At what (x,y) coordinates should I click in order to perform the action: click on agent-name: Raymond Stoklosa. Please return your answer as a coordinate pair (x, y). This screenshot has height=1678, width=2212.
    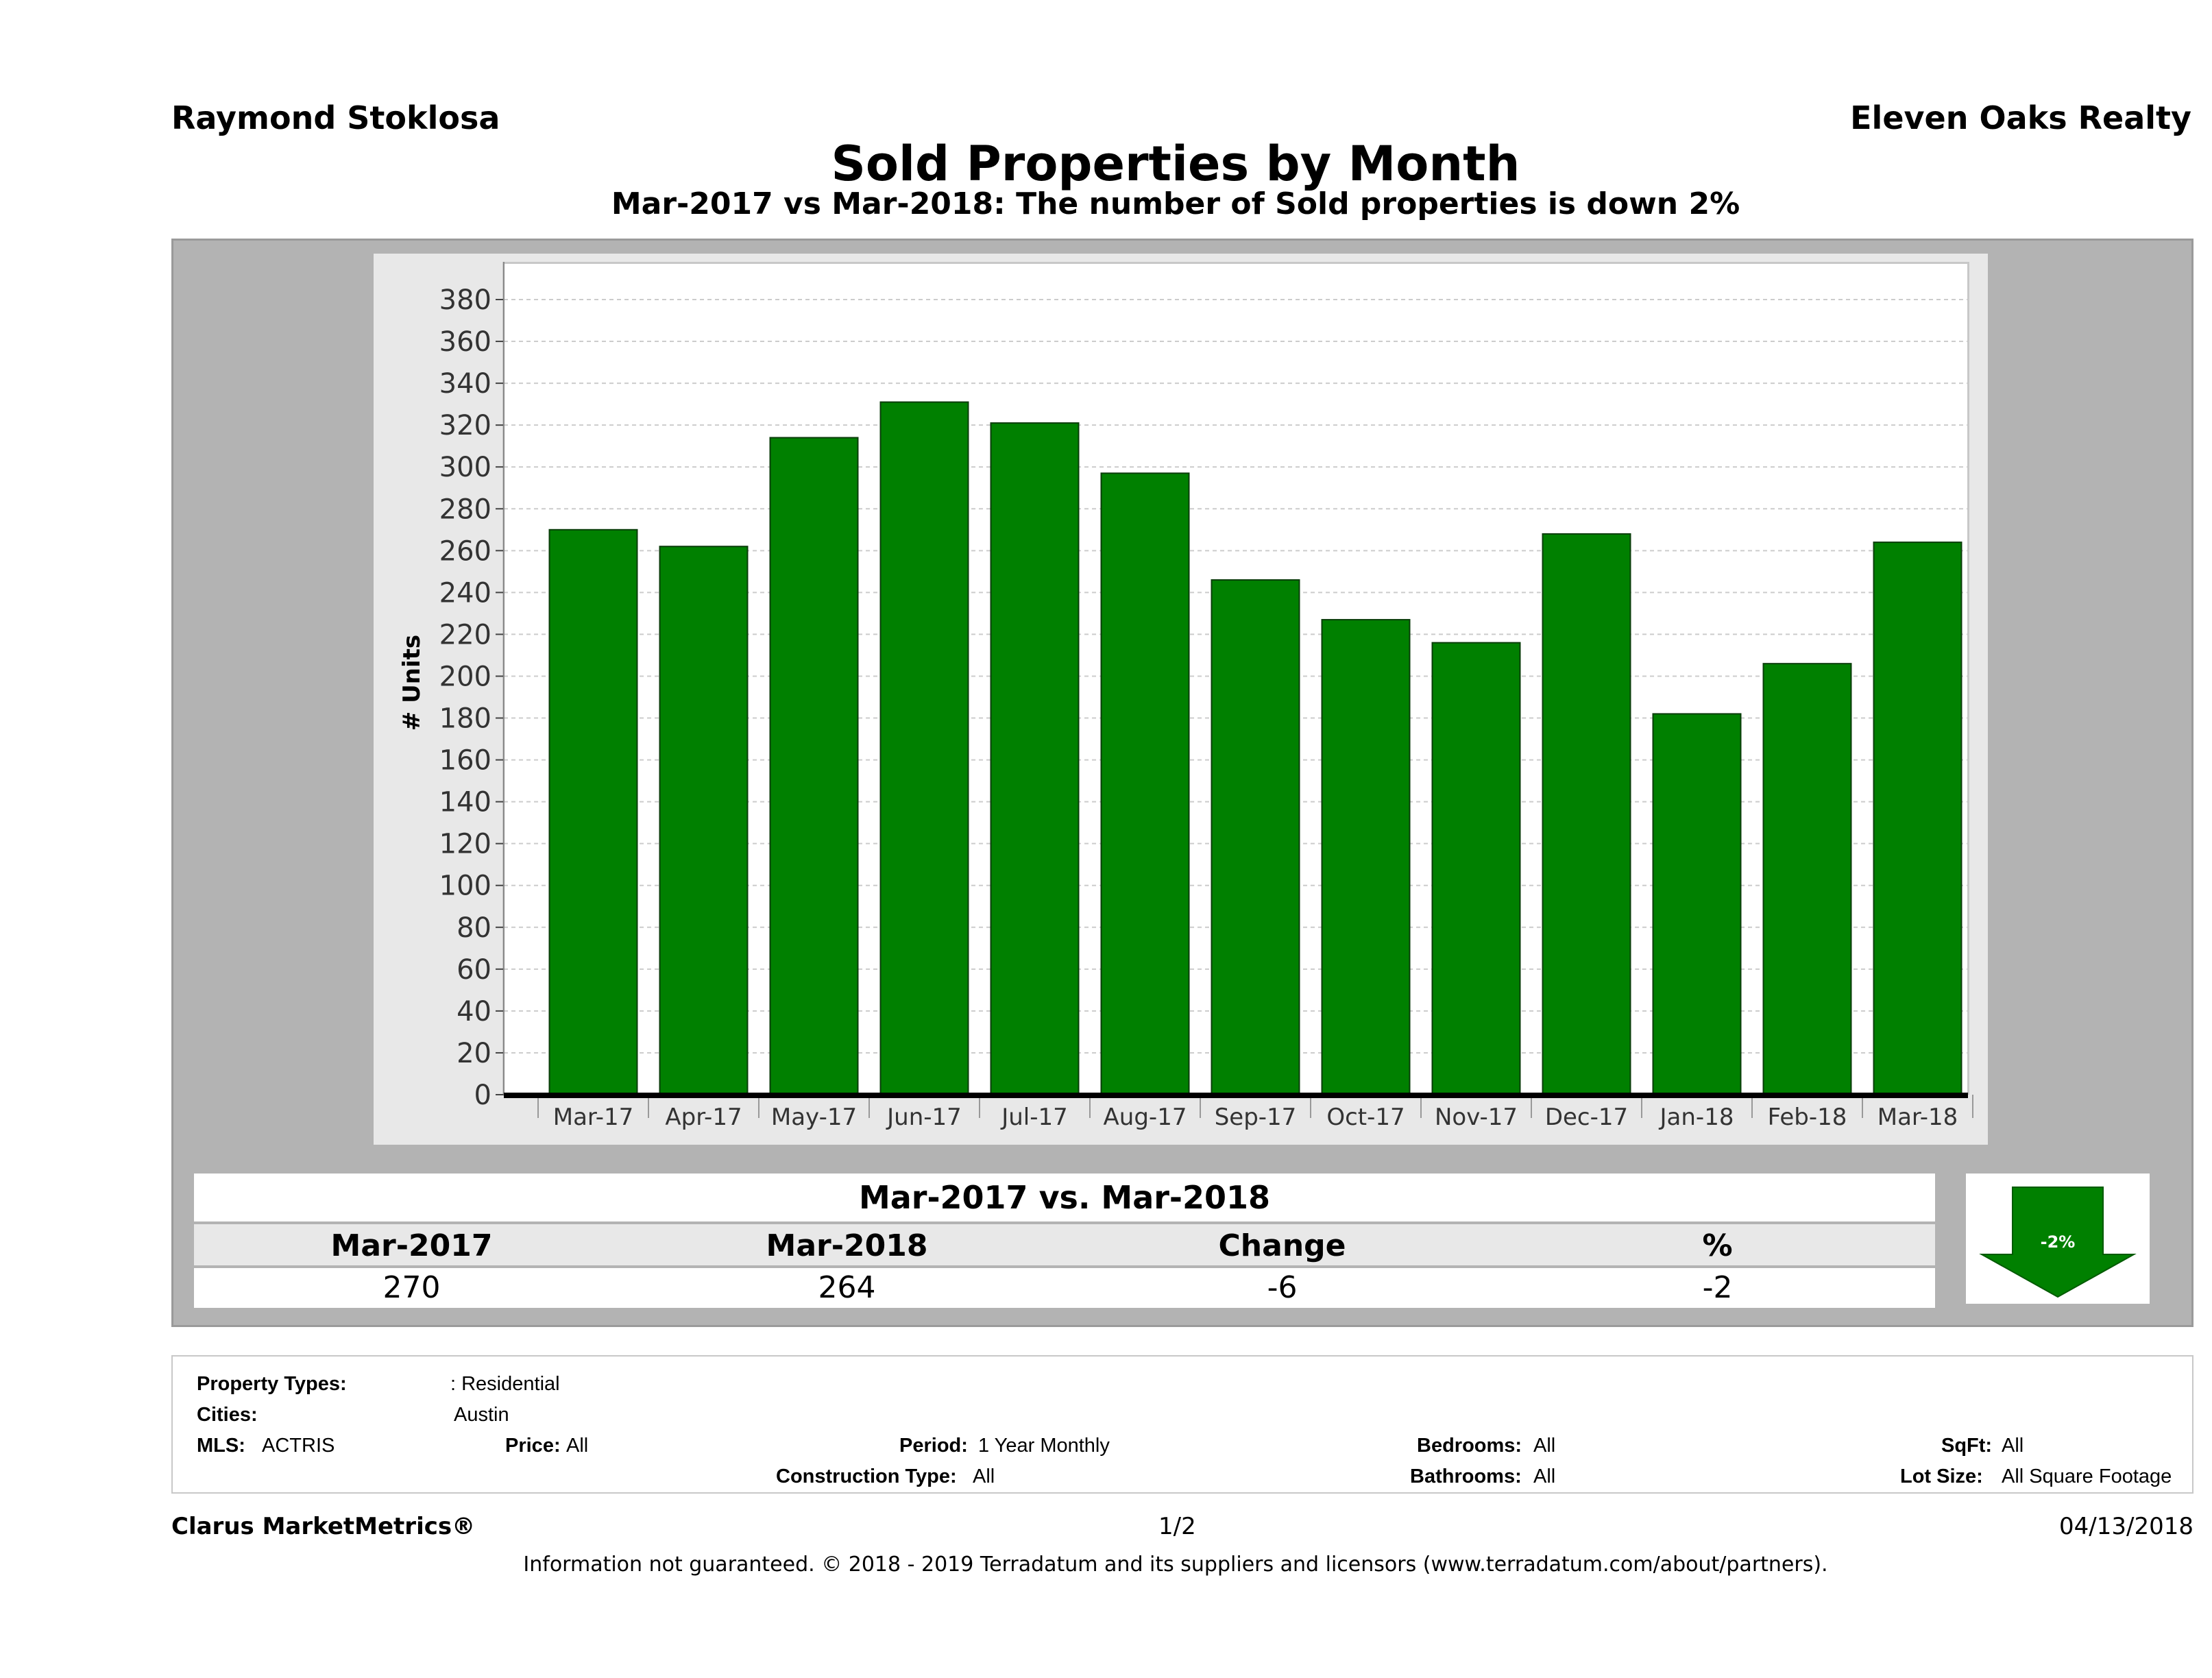
    Looking at the image, I should click on (335, 117).